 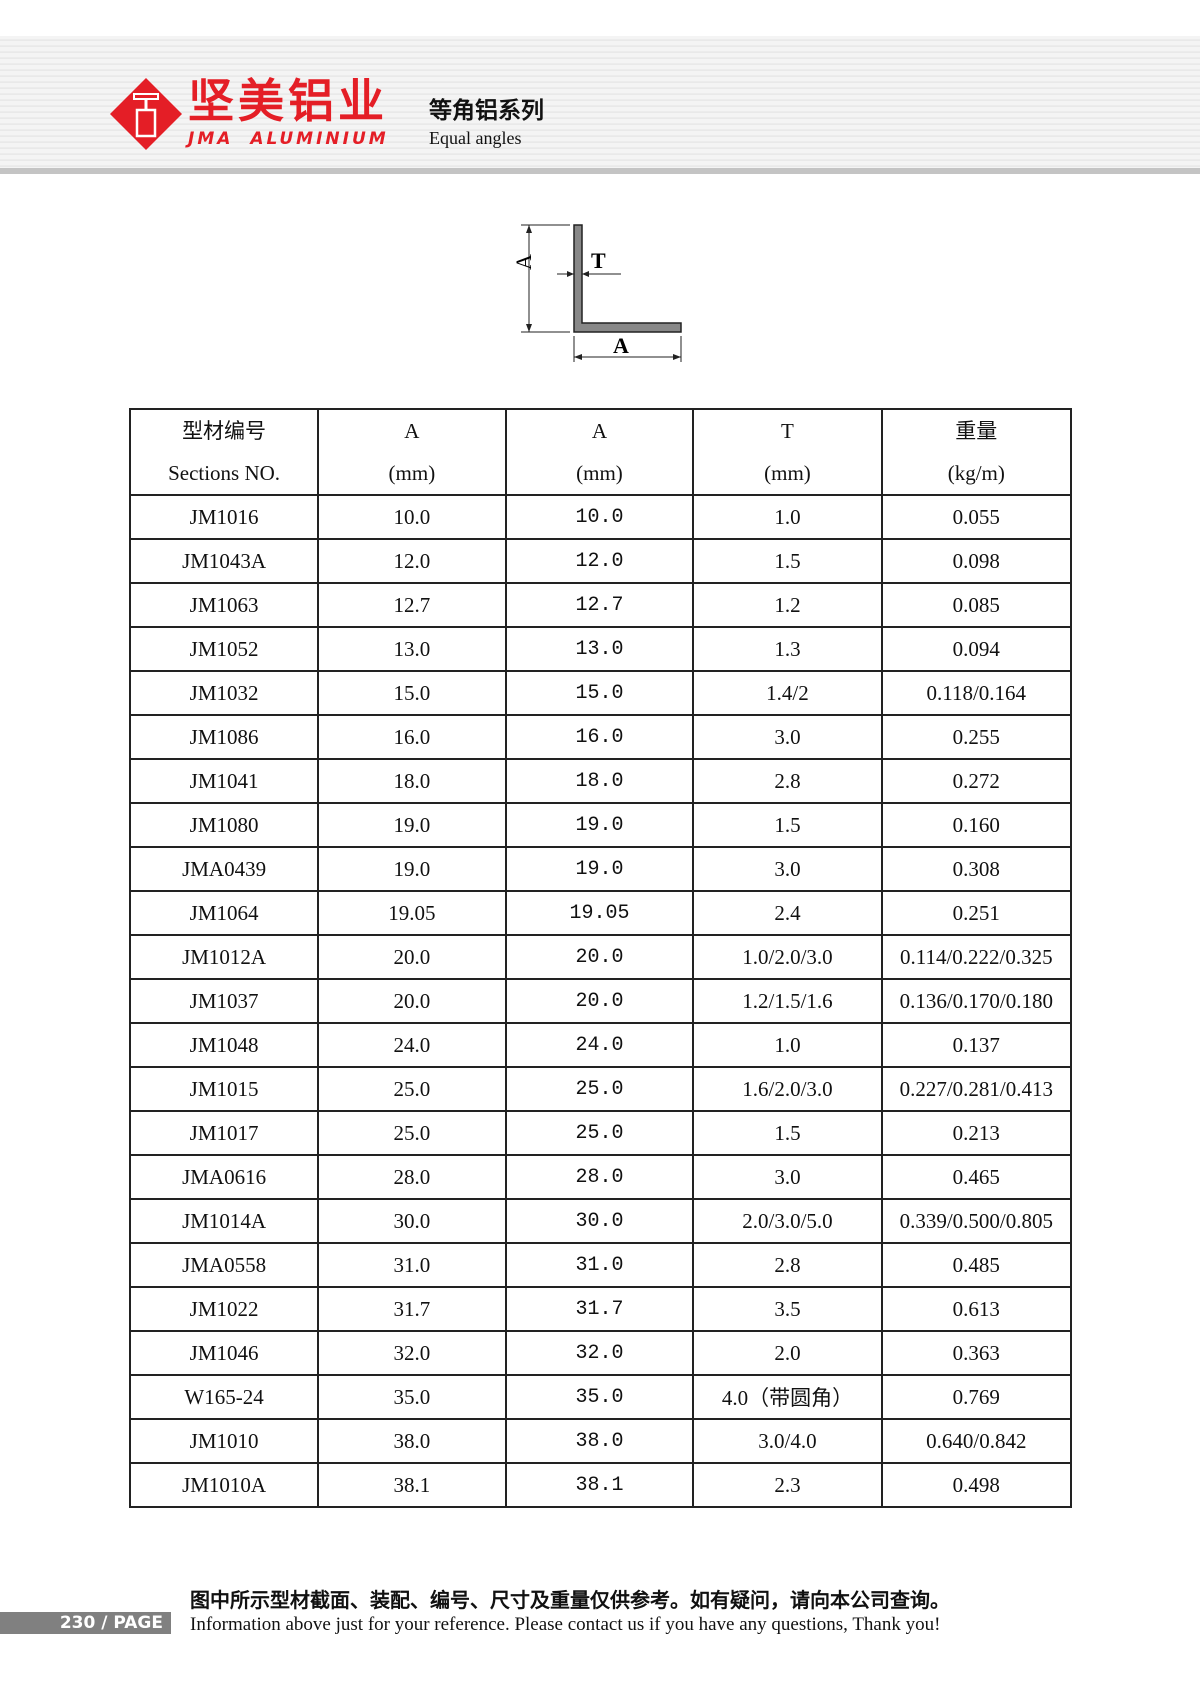 I want to click on table-row: JM1086 16.0 16.0 3.0 0.255, so click(x=600, y=737).